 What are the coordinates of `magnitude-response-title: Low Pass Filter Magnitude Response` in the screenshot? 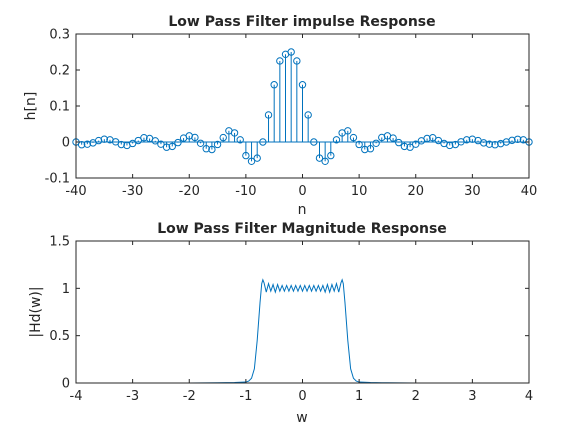 It's located at (302, 229).